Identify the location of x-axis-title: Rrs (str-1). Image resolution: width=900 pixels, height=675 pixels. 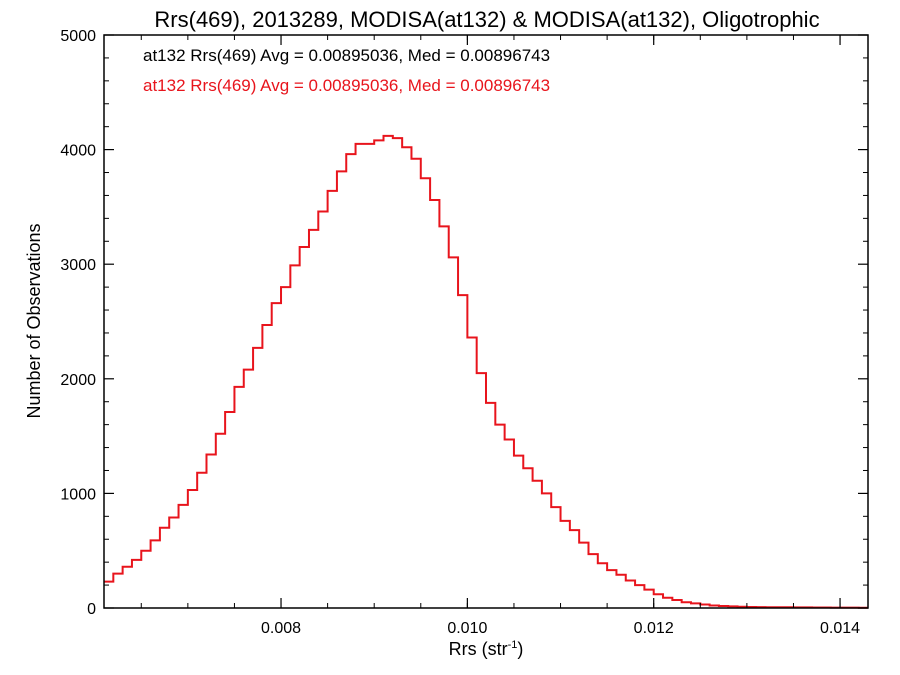
(486, 649).